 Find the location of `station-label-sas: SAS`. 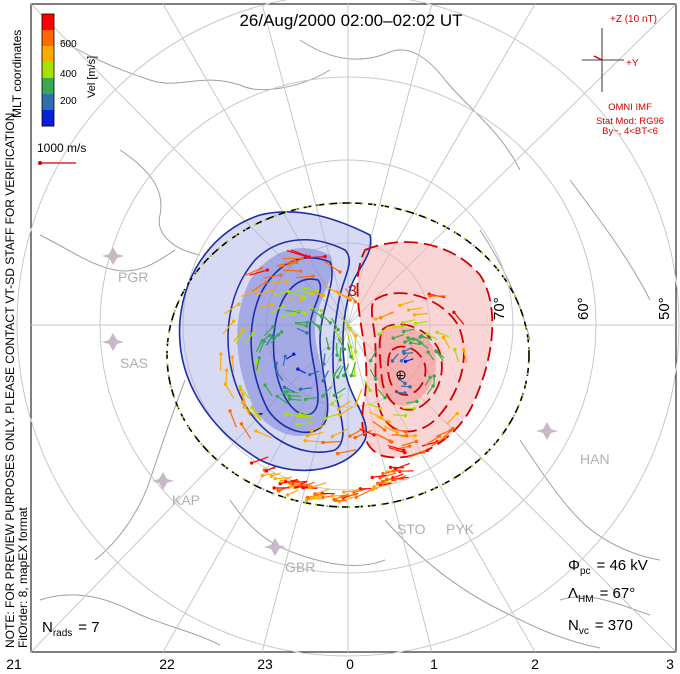

station-label-sas: SAS is located at coordinates (134, 363).